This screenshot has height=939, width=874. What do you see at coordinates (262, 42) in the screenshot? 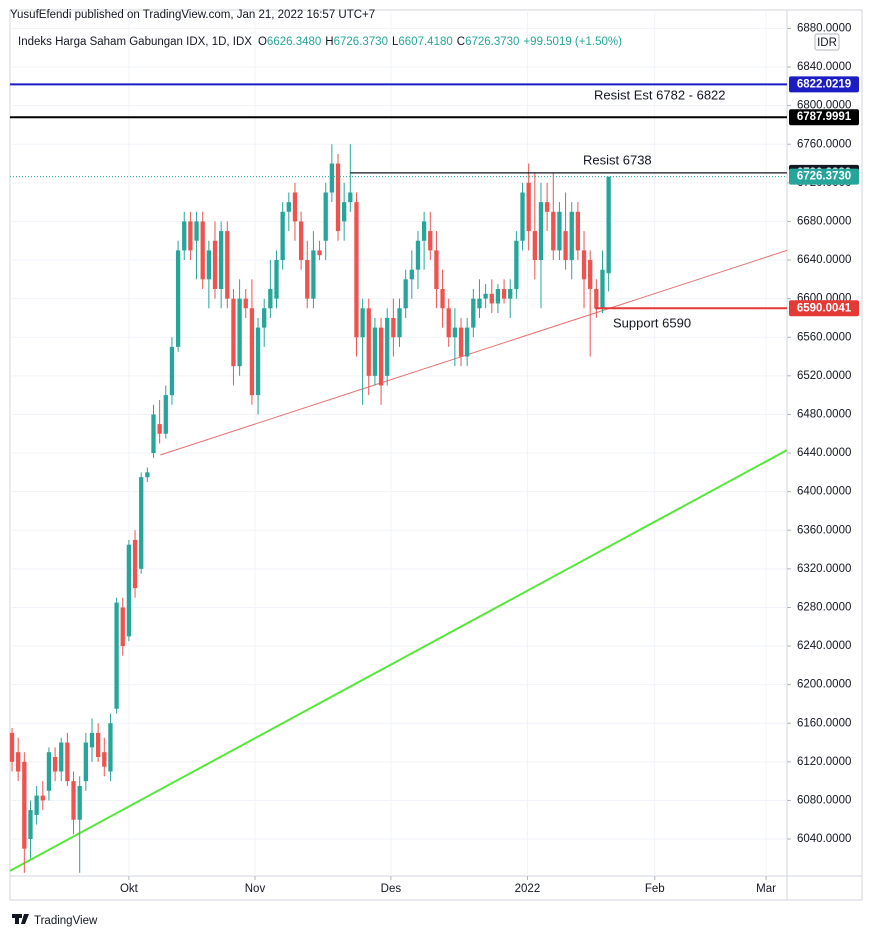
I see `legend-key: O` at bounding box center [262, 42].